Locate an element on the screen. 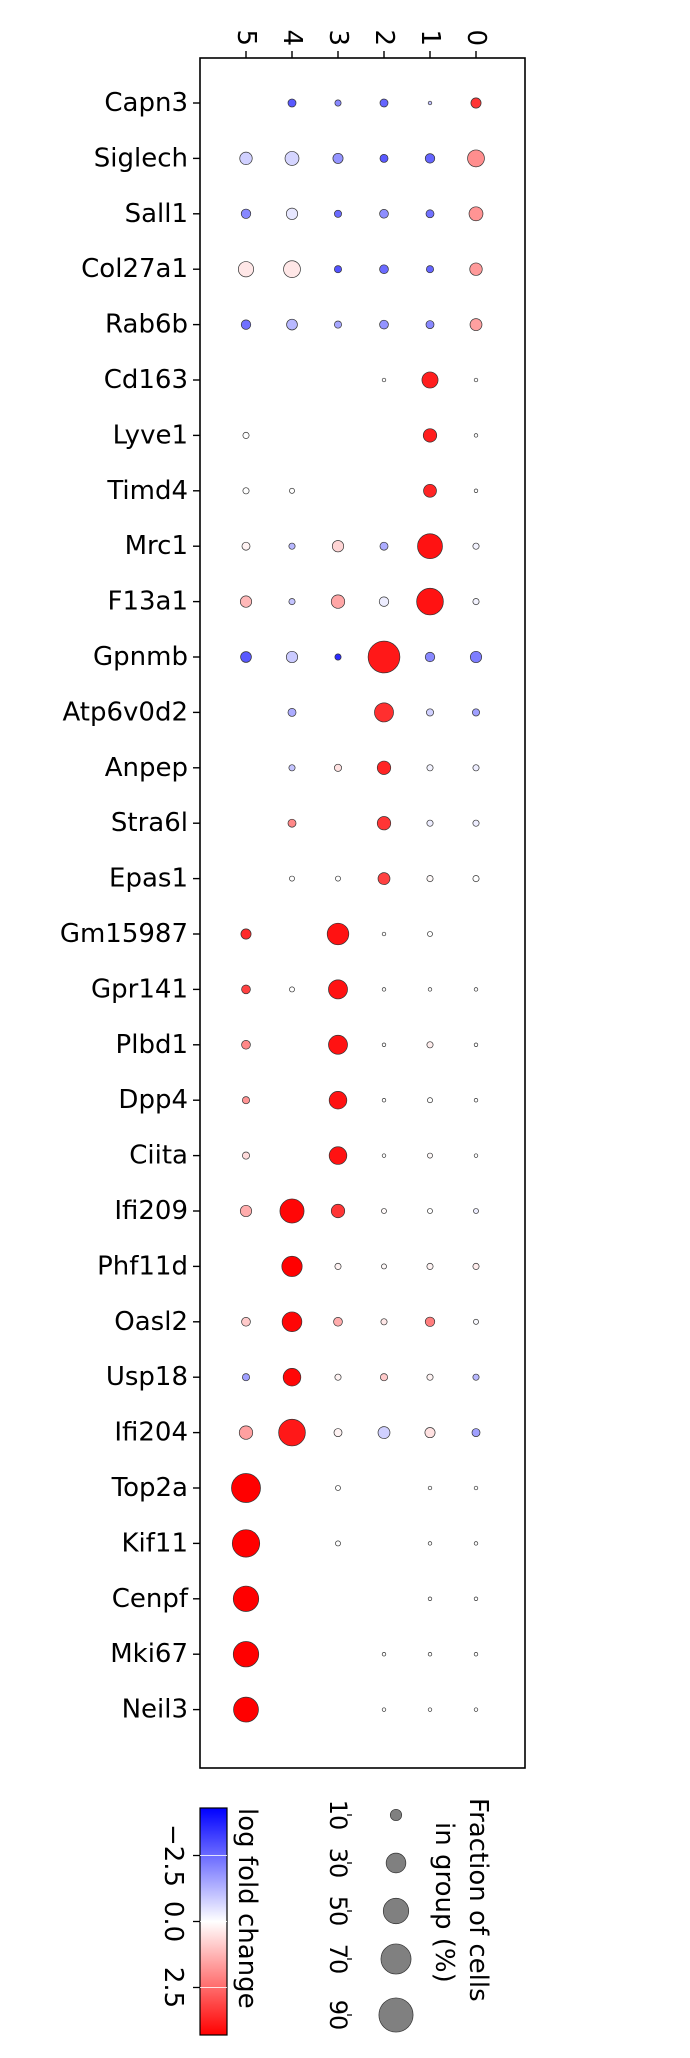 This screenshot has width=690, height=2058. colorbar-legend: −2.5 0.0 2.5 log fold change is located at coordinates (210, 1921).